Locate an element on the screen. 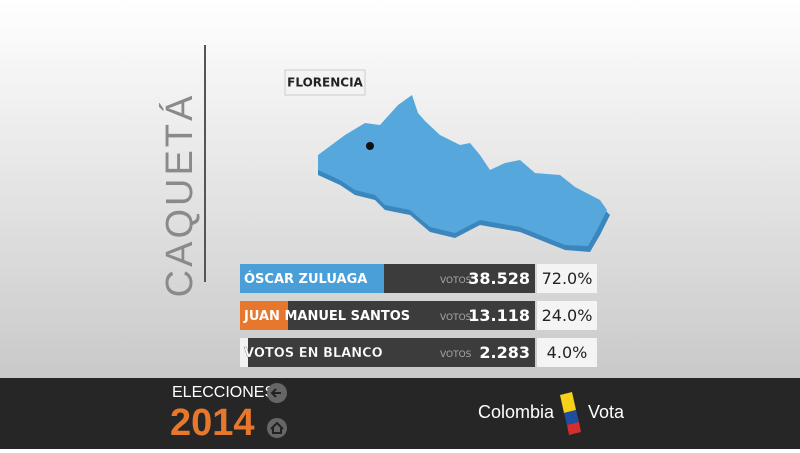  share-label: 4.0% is located at coordinates (567, 352).